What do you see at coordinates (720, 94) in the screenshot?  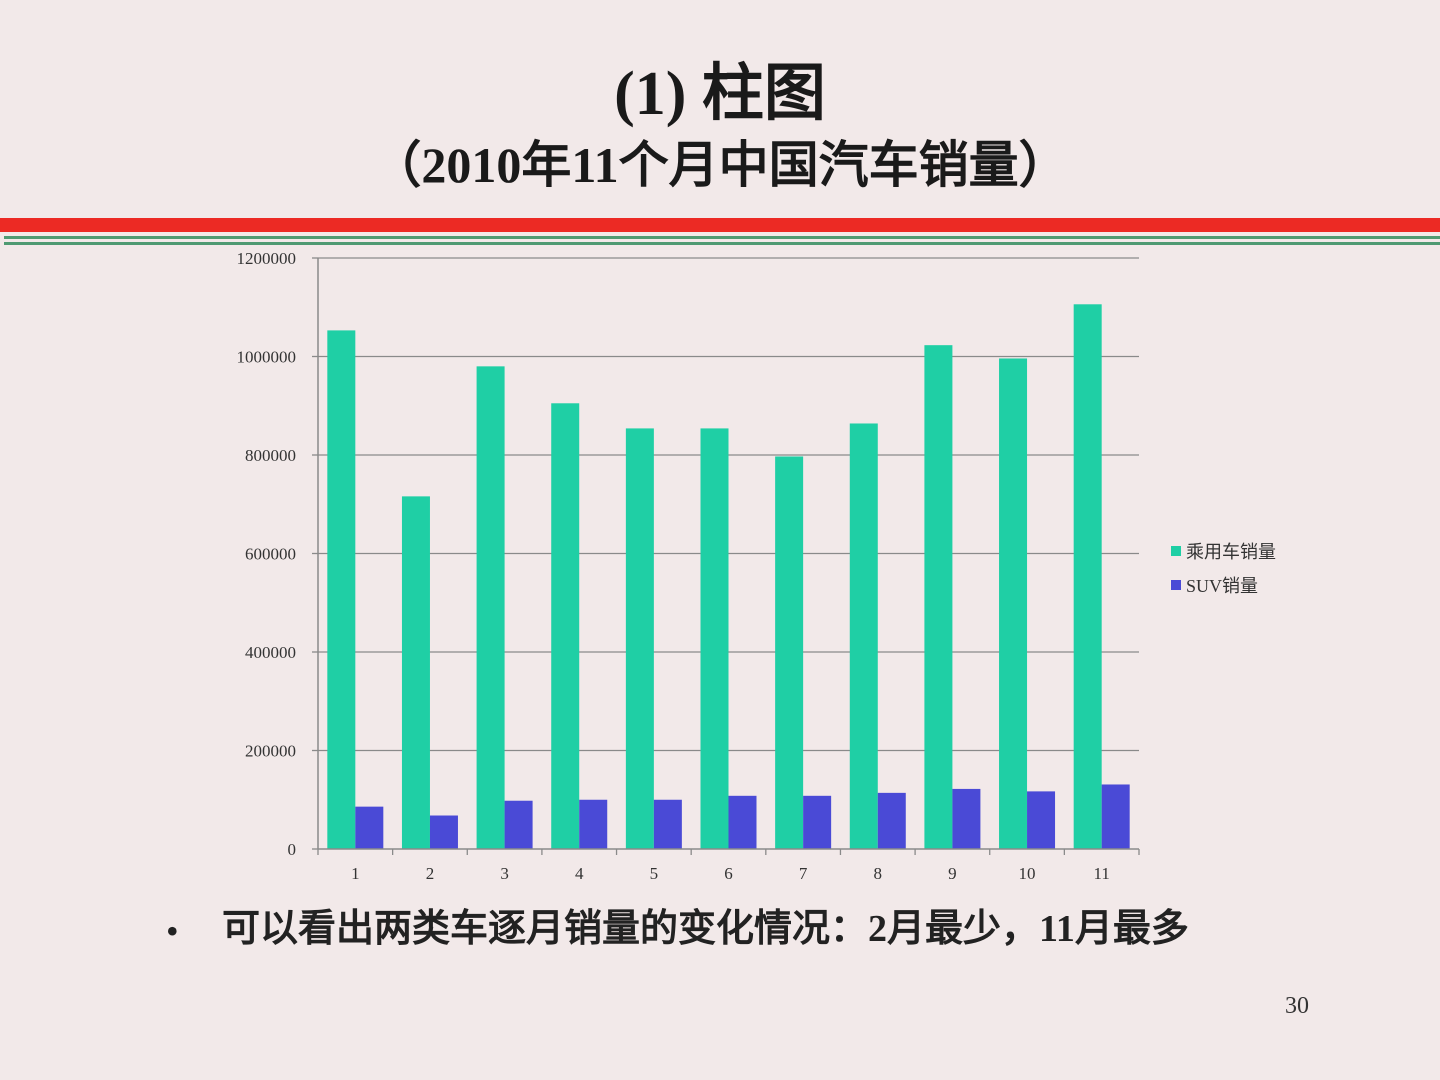 I see `slide-title: (1) 柱图` at bounding box center [720, 94].